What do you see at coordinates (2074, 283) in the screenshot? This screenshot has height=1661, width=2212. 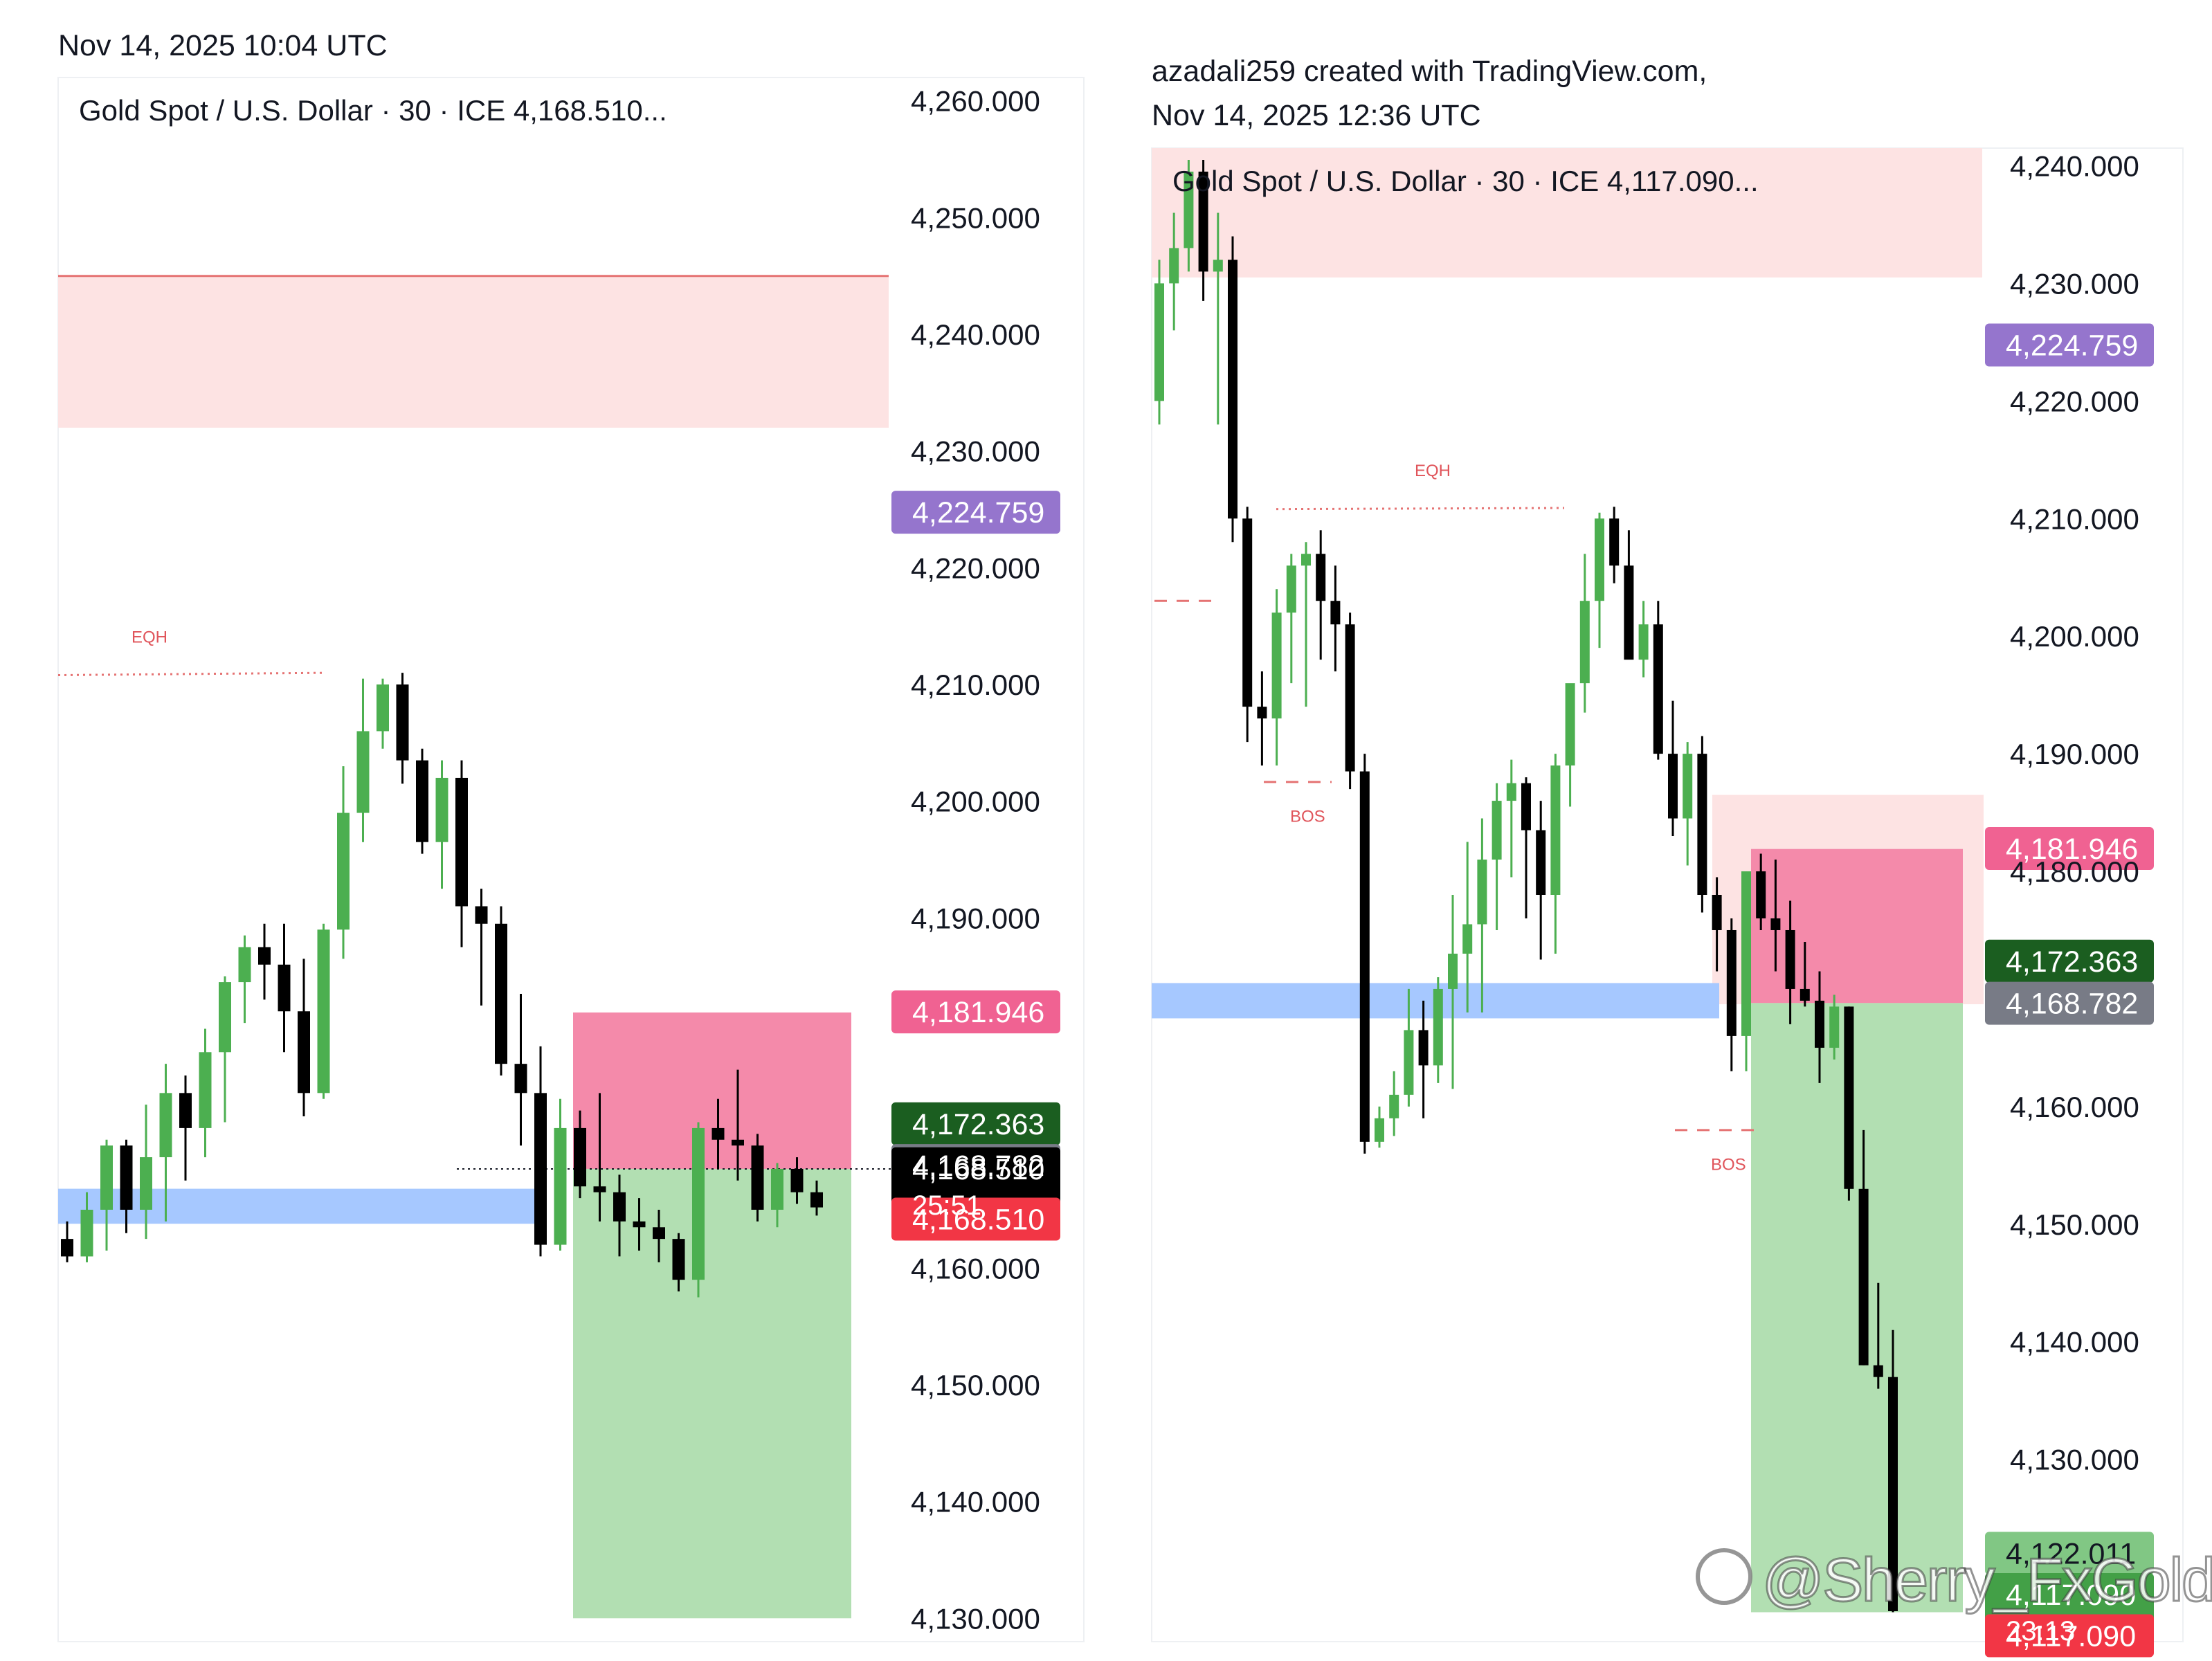 I see `right-y-tick: 4,230.000` at bounding box center [2074, 283].